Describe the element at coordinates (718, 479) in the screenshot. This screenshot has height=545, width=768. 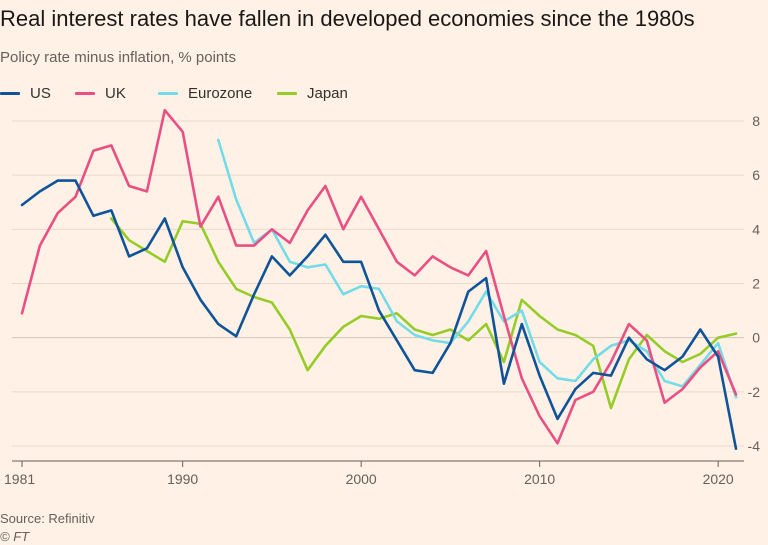
I see `x-tick-label: 2020` at that location.